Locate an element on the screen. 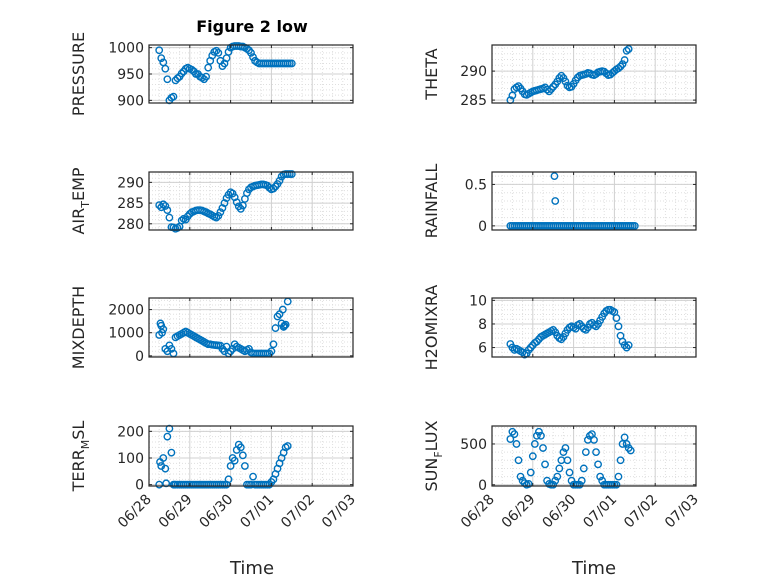 The image size is (778, 583). subplot-mixdepth: 0 1000 2000 MIXDEPTH is located at coordinates (211, 327).